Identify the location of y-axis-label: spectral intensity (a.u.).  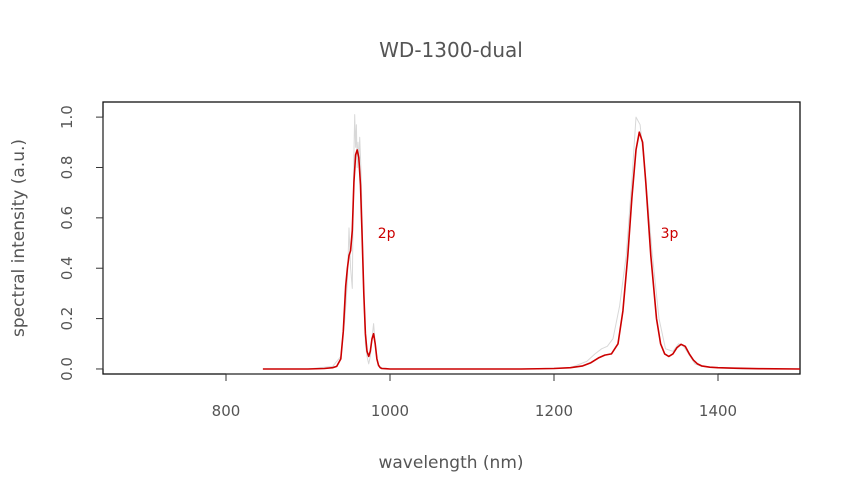
(19, 238).